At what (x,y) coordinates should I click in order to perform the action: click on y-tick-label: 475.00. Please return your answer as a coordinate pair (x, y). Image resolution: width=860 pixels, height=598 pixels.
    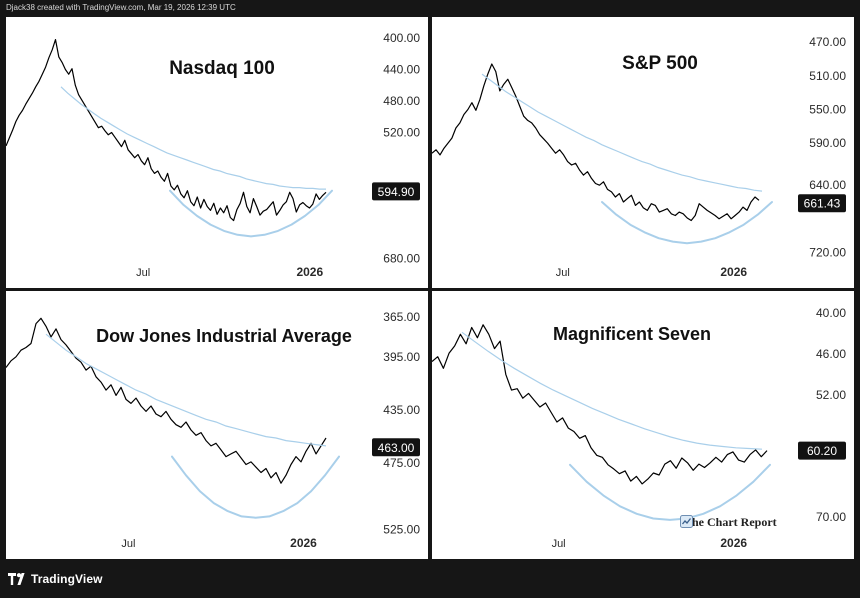
    Looking at the image, I should click on (401, 463).